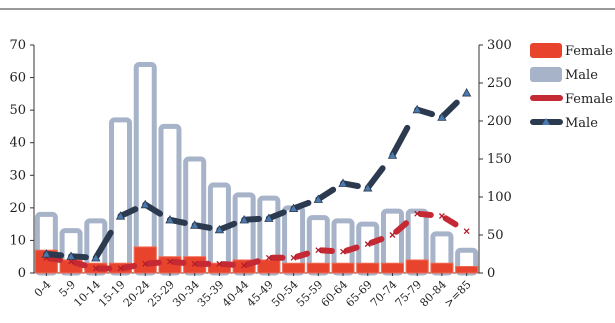 This screenshot has width=615, height=323. I want to click on left-tick-label: 40, so click(17, 143).